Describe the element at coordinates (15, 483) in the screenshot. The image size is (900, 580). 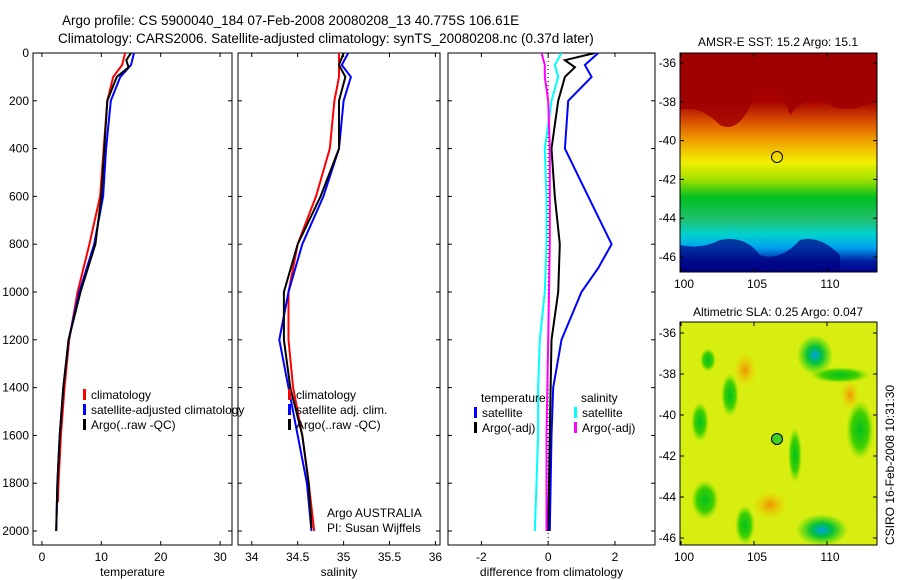
I see `y-tick-label: 1800` at that location.